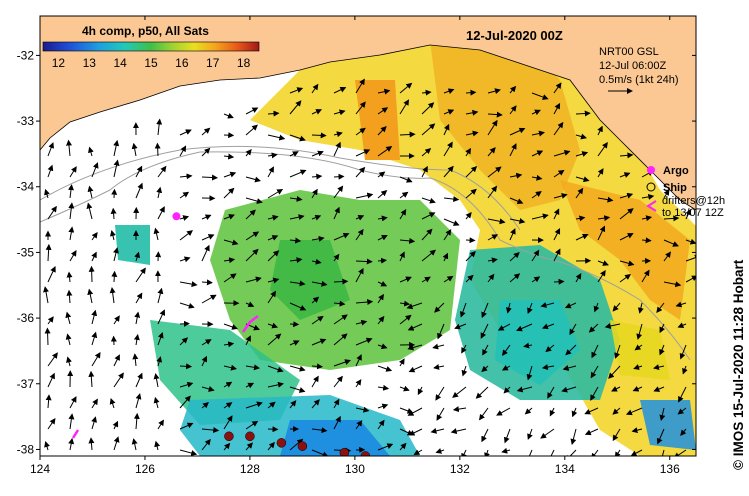 The image size is (749, 496). What do you see at coordinates (638, 70) in the screenshot?
I see `current-legend: NRT00 GSL 12-Jul 06:00Z 0.5m/s (1kt 24h)` at bounding box center [638, 70].